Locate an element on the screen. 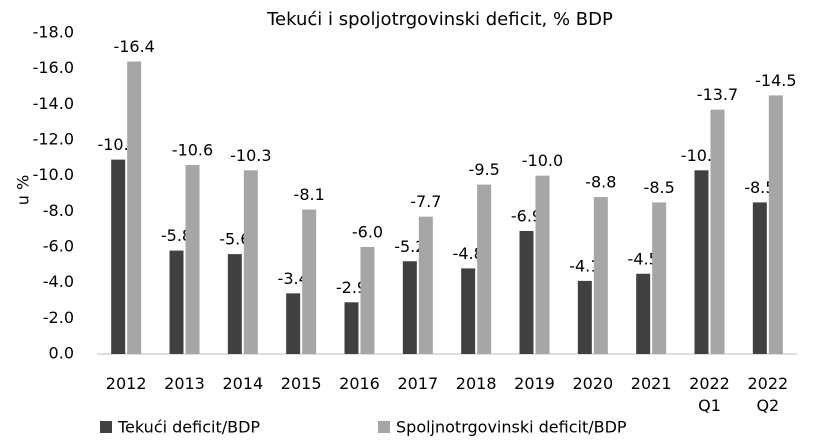 The width and height of the screenshot is (814, 440). legend-label: Tekući deficit/BDP is located at coordinates (188, 427).